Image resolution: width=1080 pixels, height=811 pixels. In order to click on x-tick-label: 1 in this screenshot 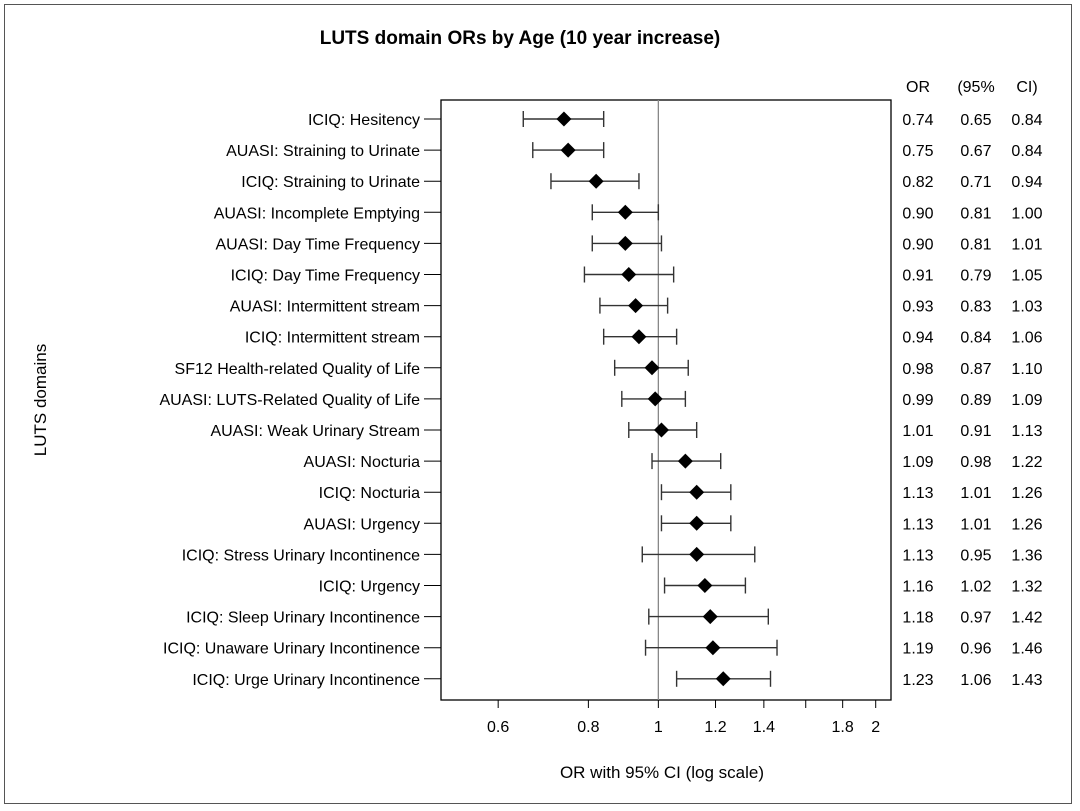, I will do `click(658, 727)`.